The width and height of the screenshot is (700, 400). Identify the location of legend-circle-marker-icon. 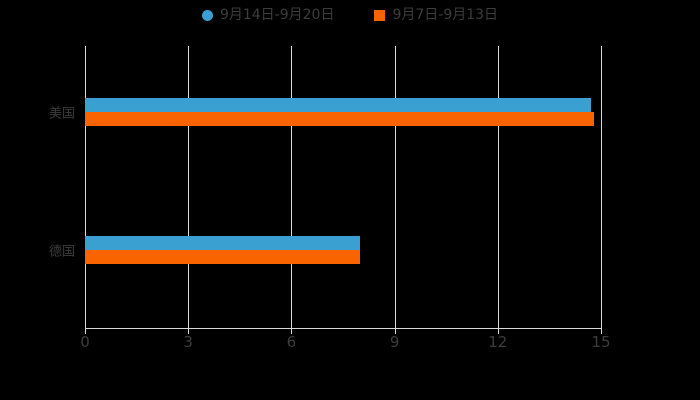
(207, 15).